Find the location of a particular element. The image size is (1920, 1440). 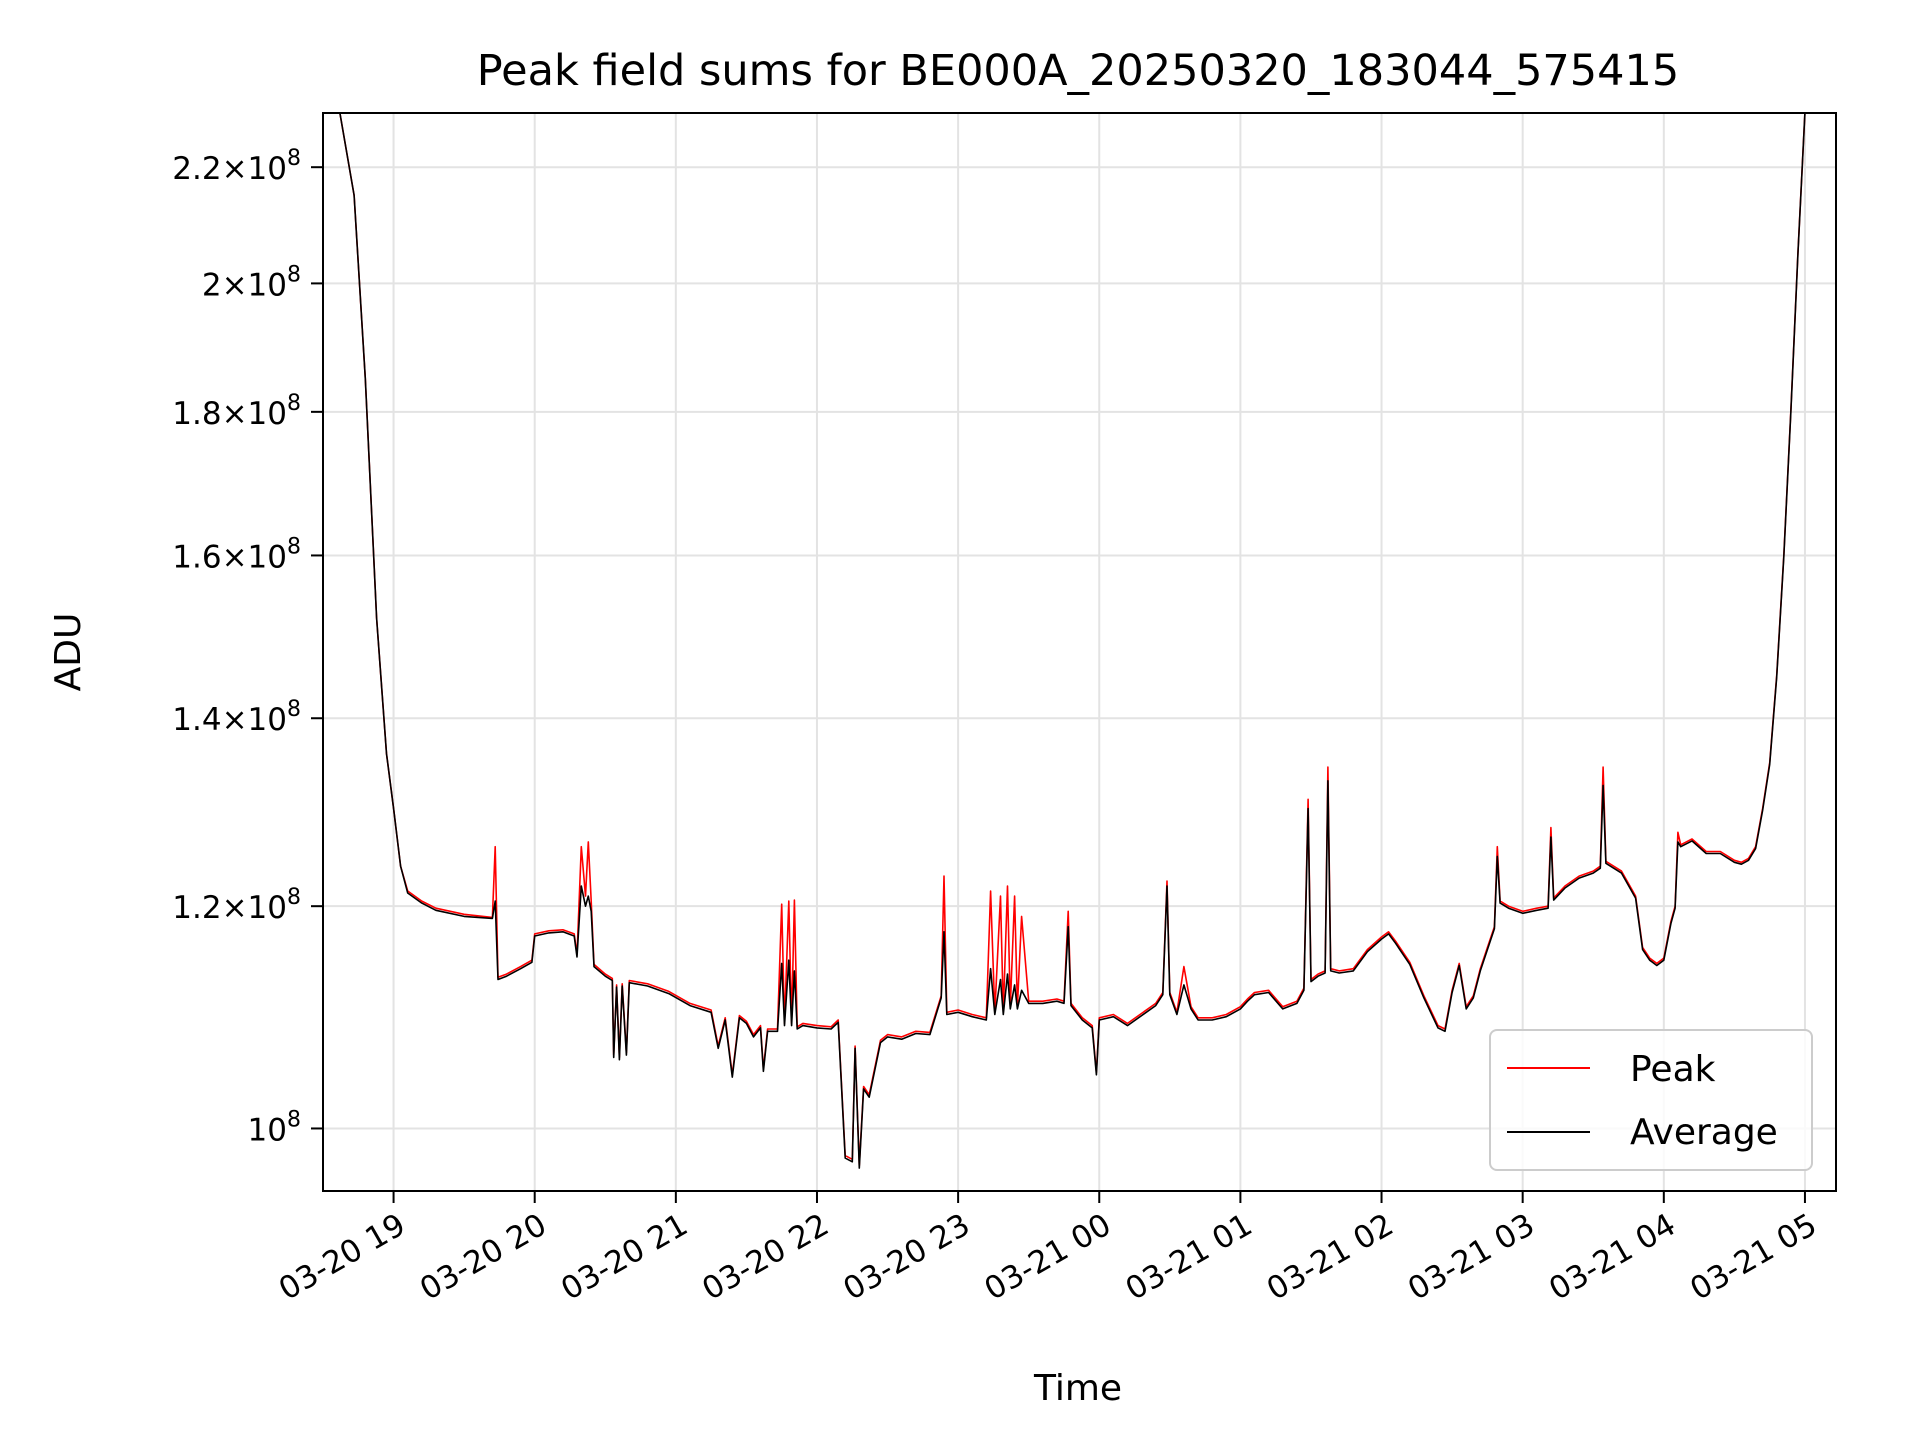

y-tick-label: 1.2×108 is located at coordinates (236, 905).